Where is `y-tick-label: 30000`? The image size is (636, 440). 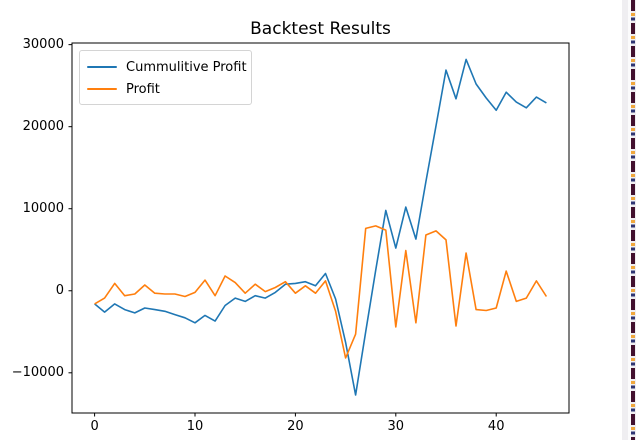 y-tick-label: 30000 is located at coordinates (43, 44).